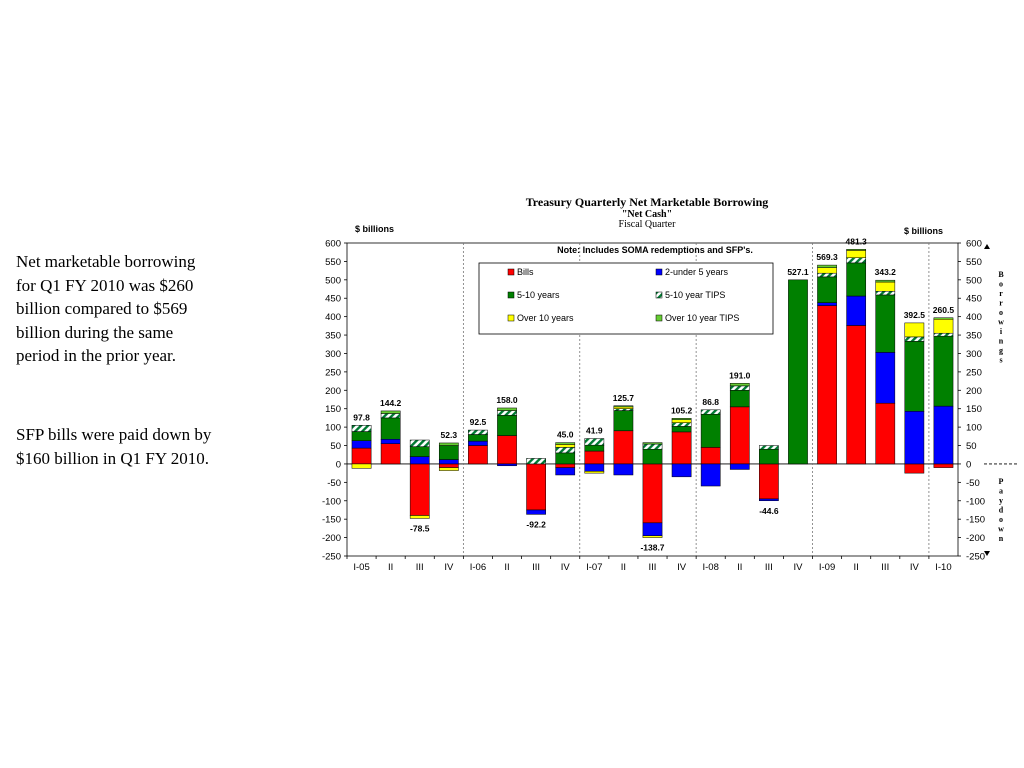 The image size is (1024, 768). I want to click on left-axis-unit: $ billions, so click(374, 229).